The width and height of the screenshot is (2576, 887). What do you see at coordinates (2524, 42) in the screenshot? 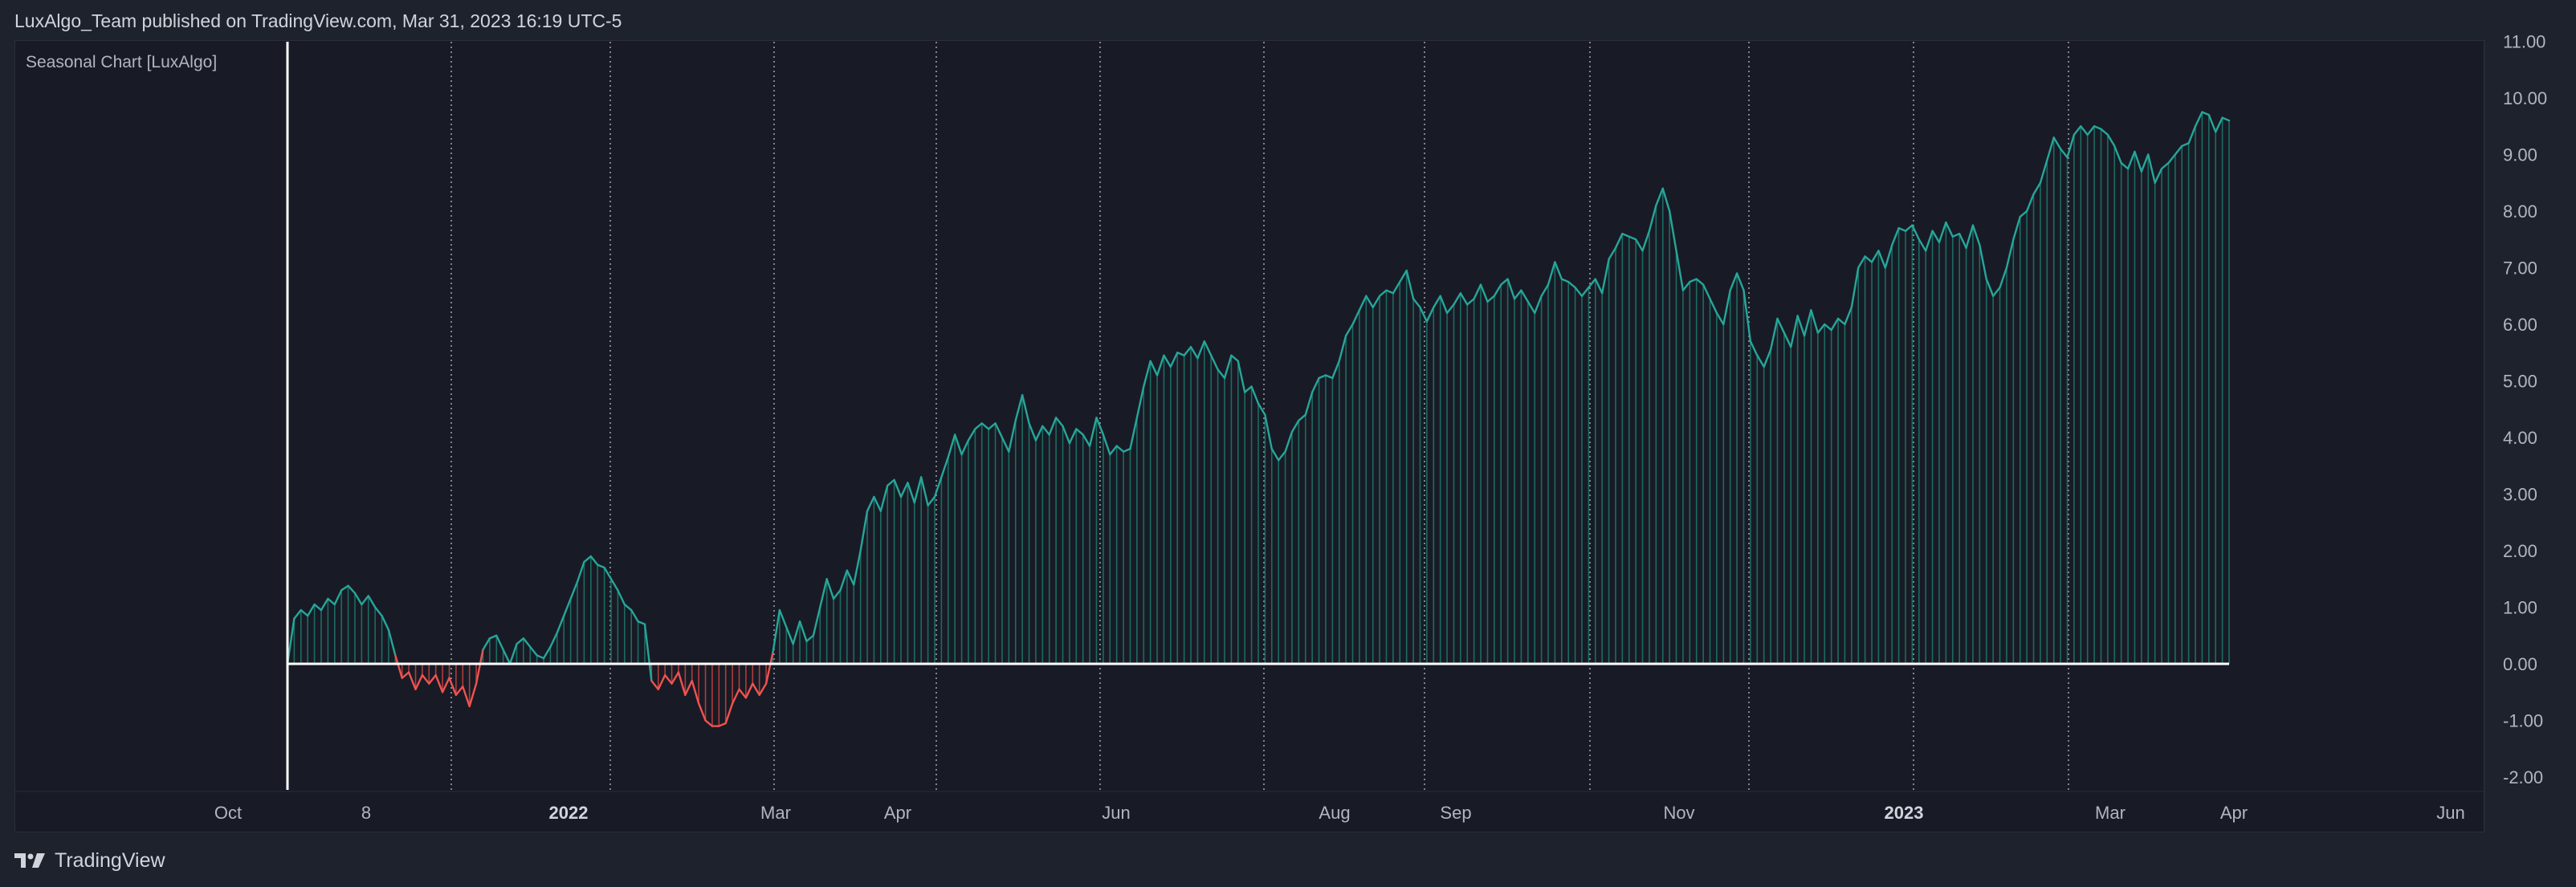
I see `y-tick-label: 11.00` at bounding box center [2524, 42].